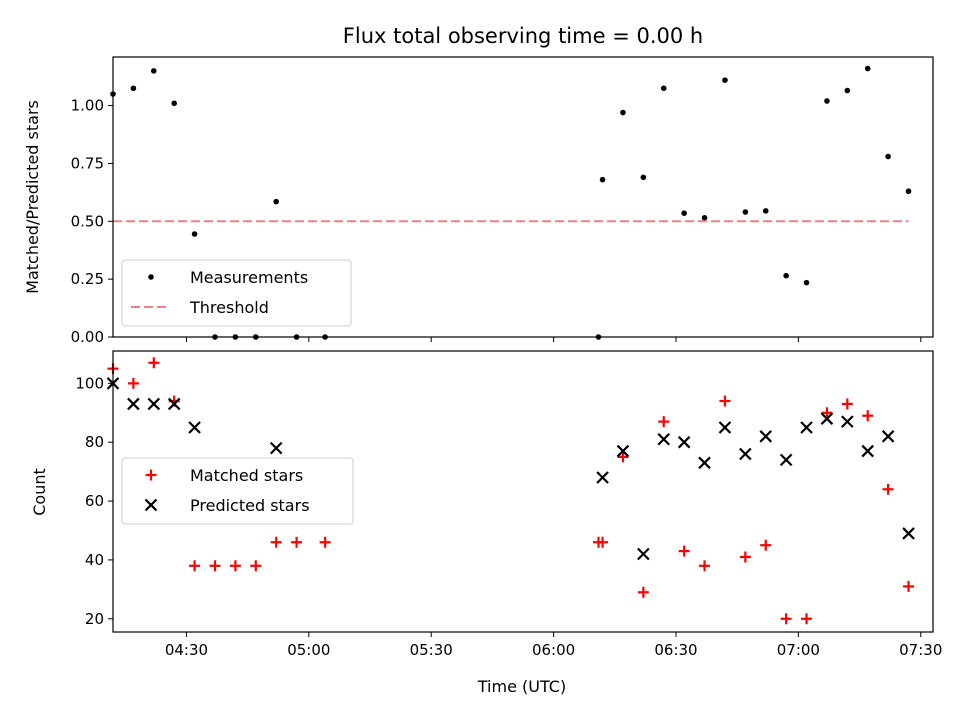 The image size is (960, 720). What do you see at coordinates (89, 383) in the screenshot?
I see `y-tick-label: 100` at bounding box center [89, 383].